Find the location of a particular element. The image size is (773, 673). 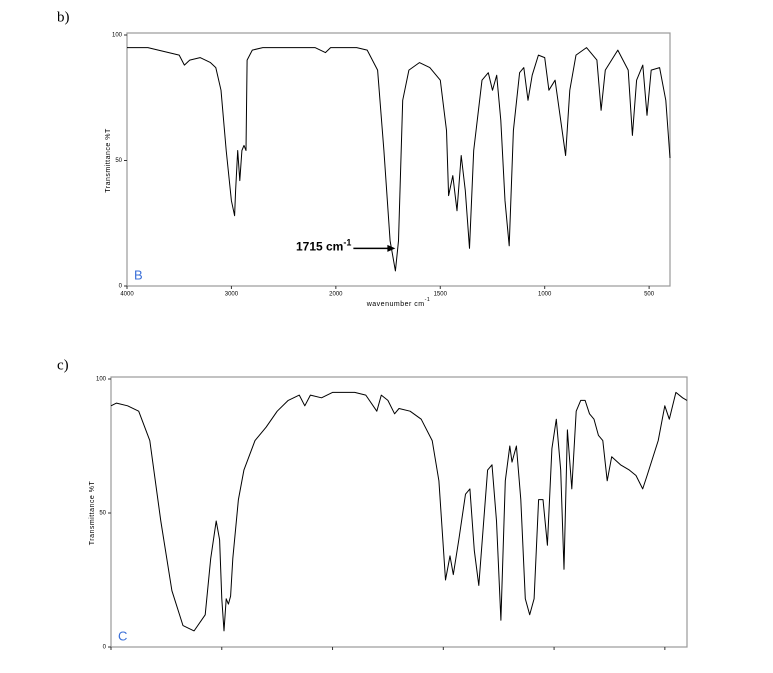

panel-label: c) is located at coordinates (63, 365).